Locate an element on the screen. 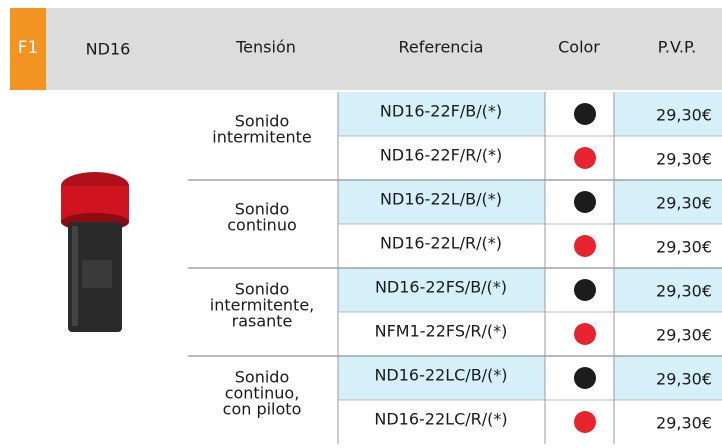 The height and width of the screenshot is (448, 722). reference: ND16-22FS/B/(*) is located at coordinates (441, 287).